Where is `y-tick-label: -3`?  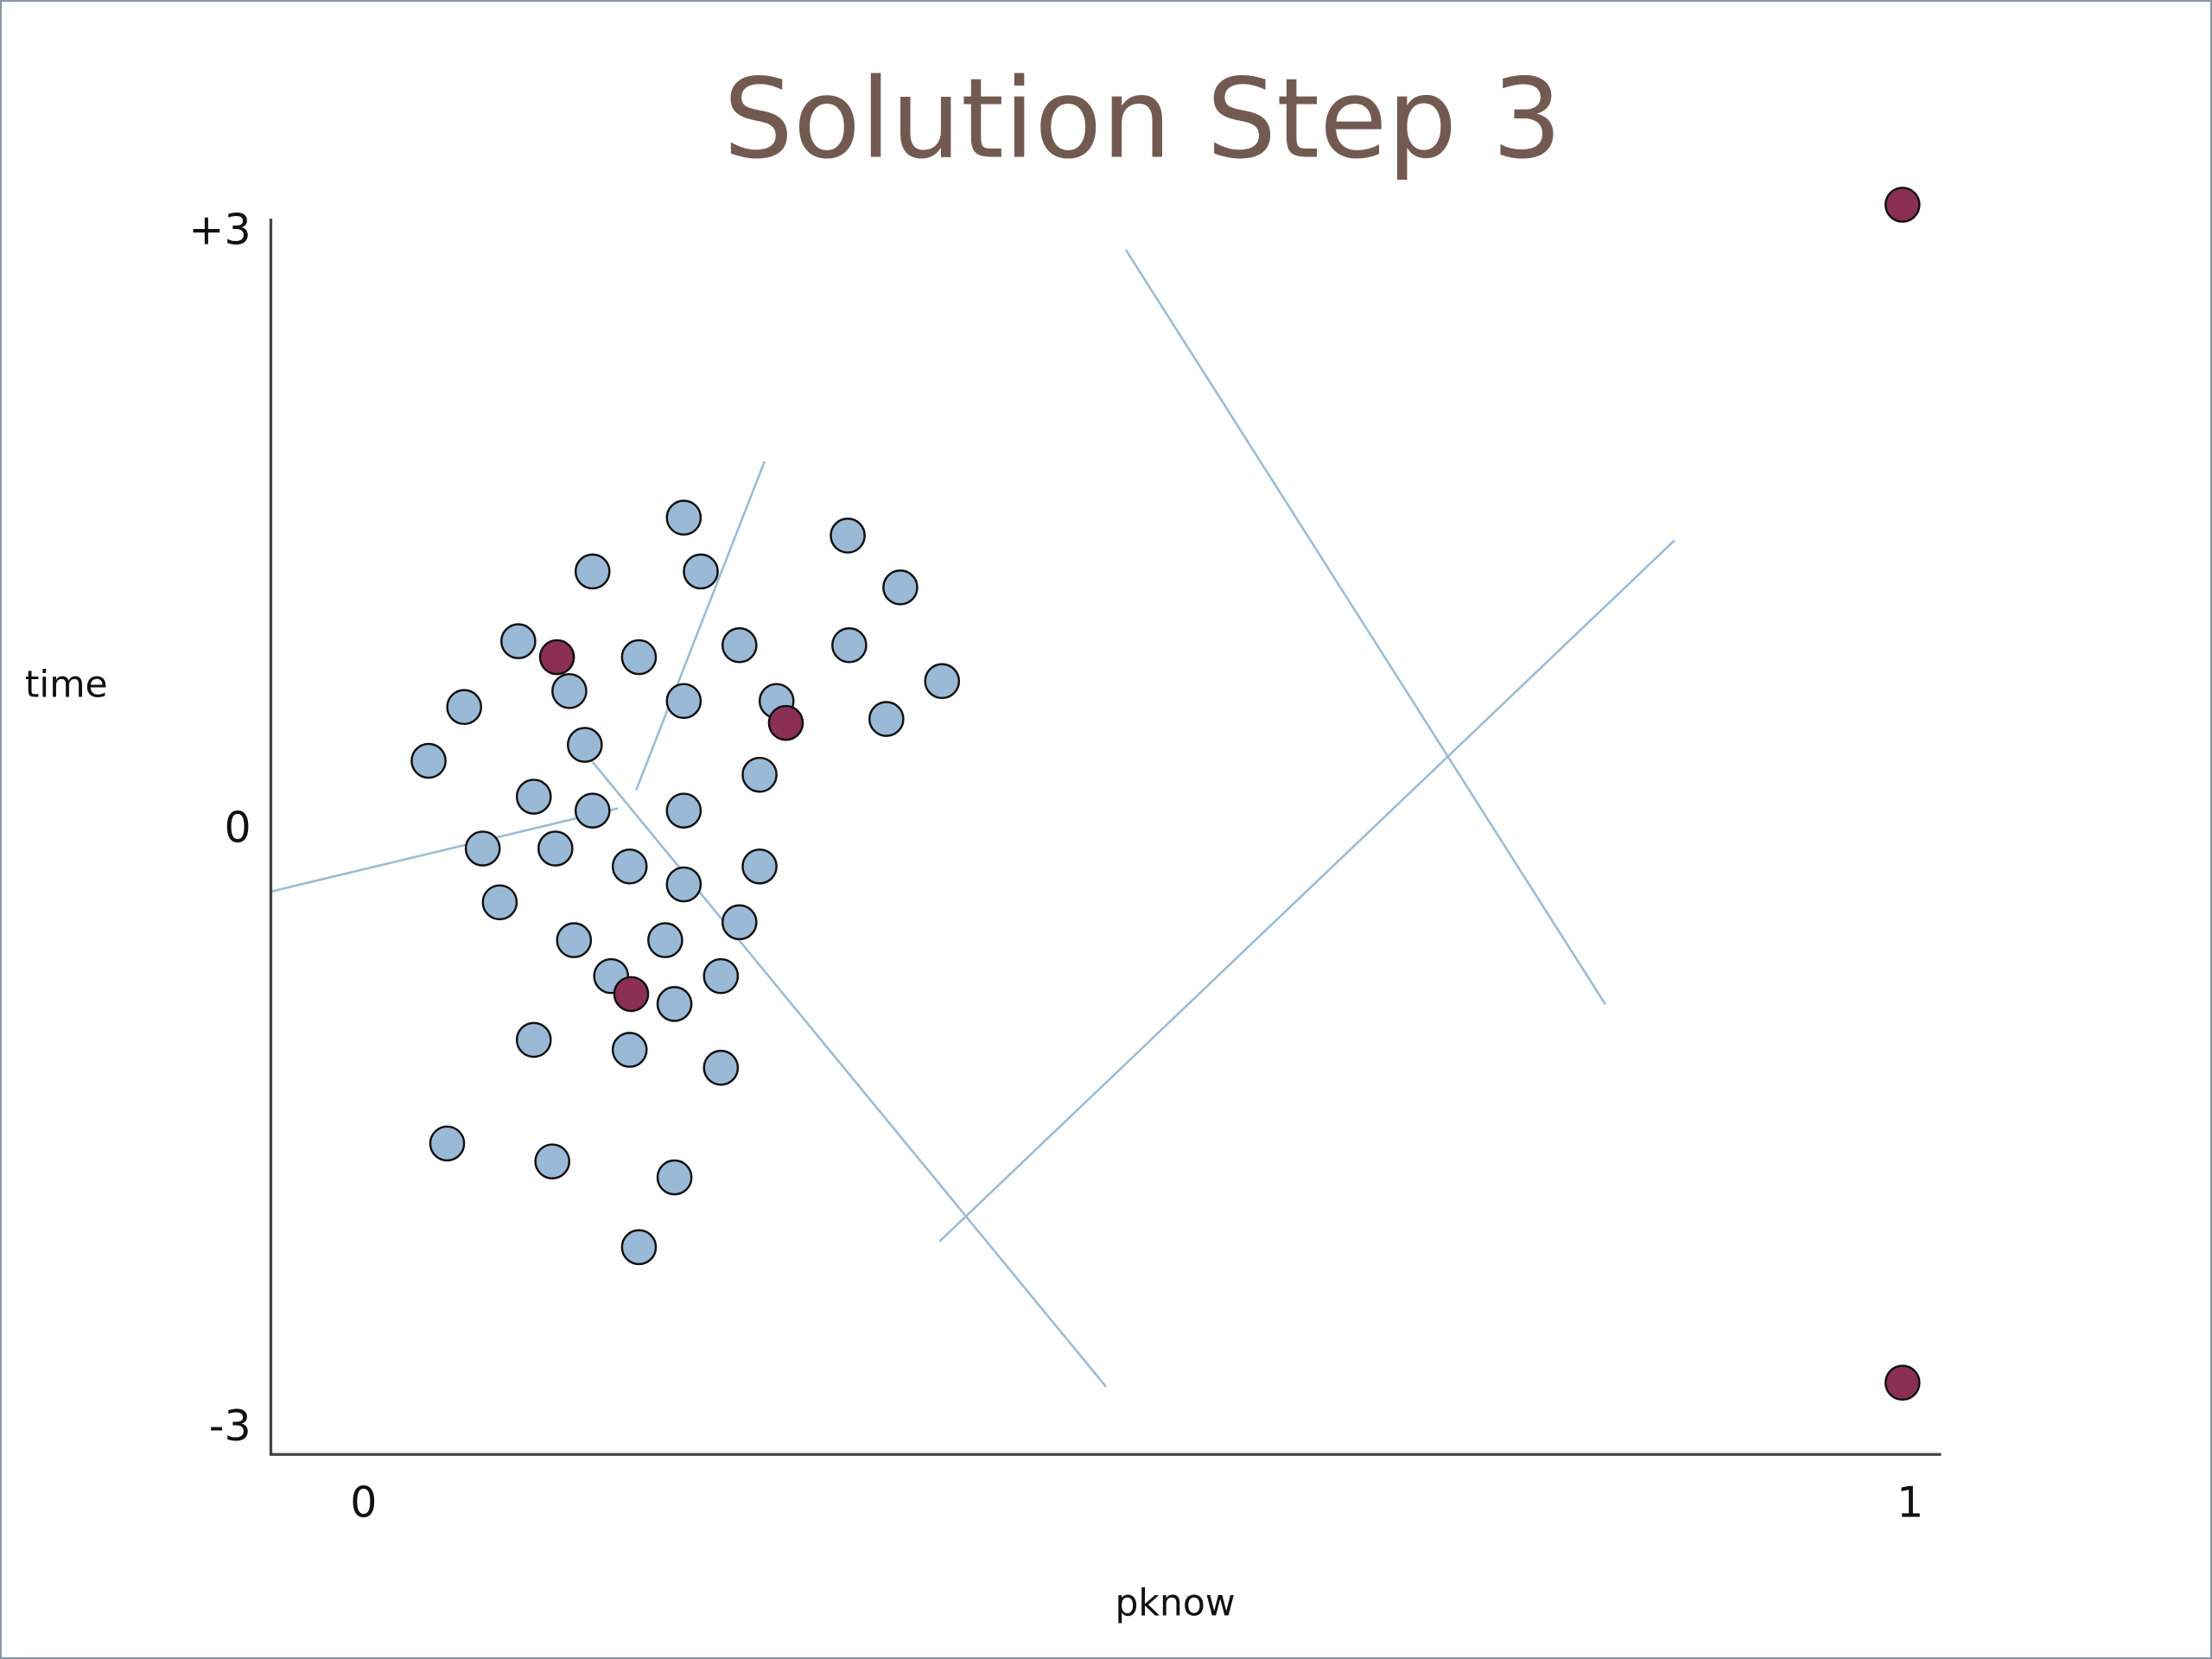 y-tick-label: -3 is located at coordinates (230, 1426).